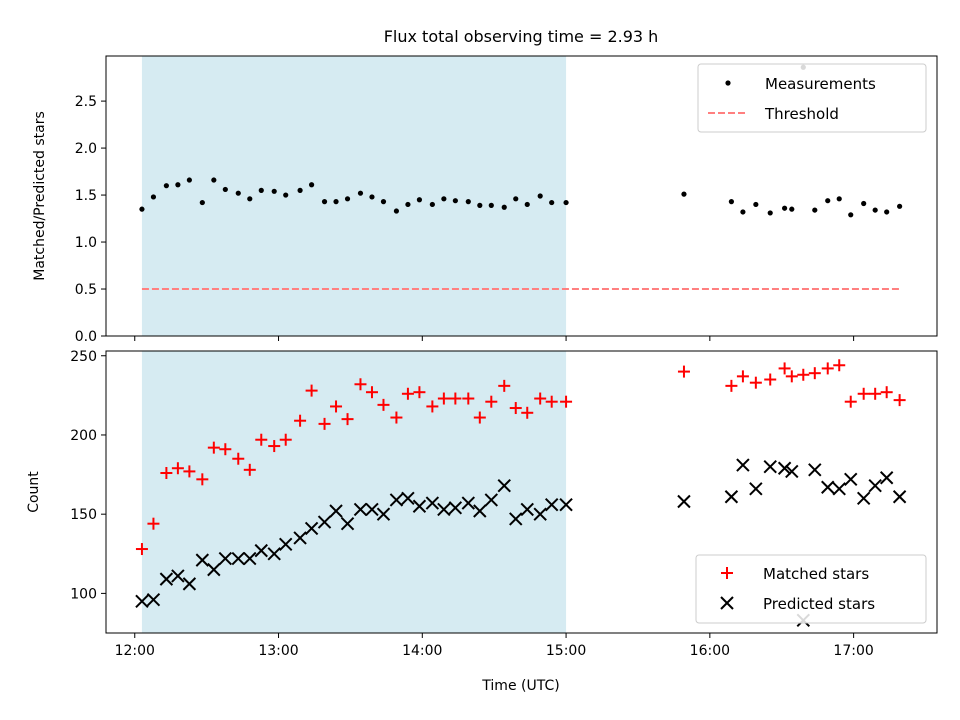 This screenshot has width=960, height=720. What do you see at coordinates (86, 337) in the screenshot?
I see `ratio-y-tick-label: 0.0` at bounding box center [86, 337].